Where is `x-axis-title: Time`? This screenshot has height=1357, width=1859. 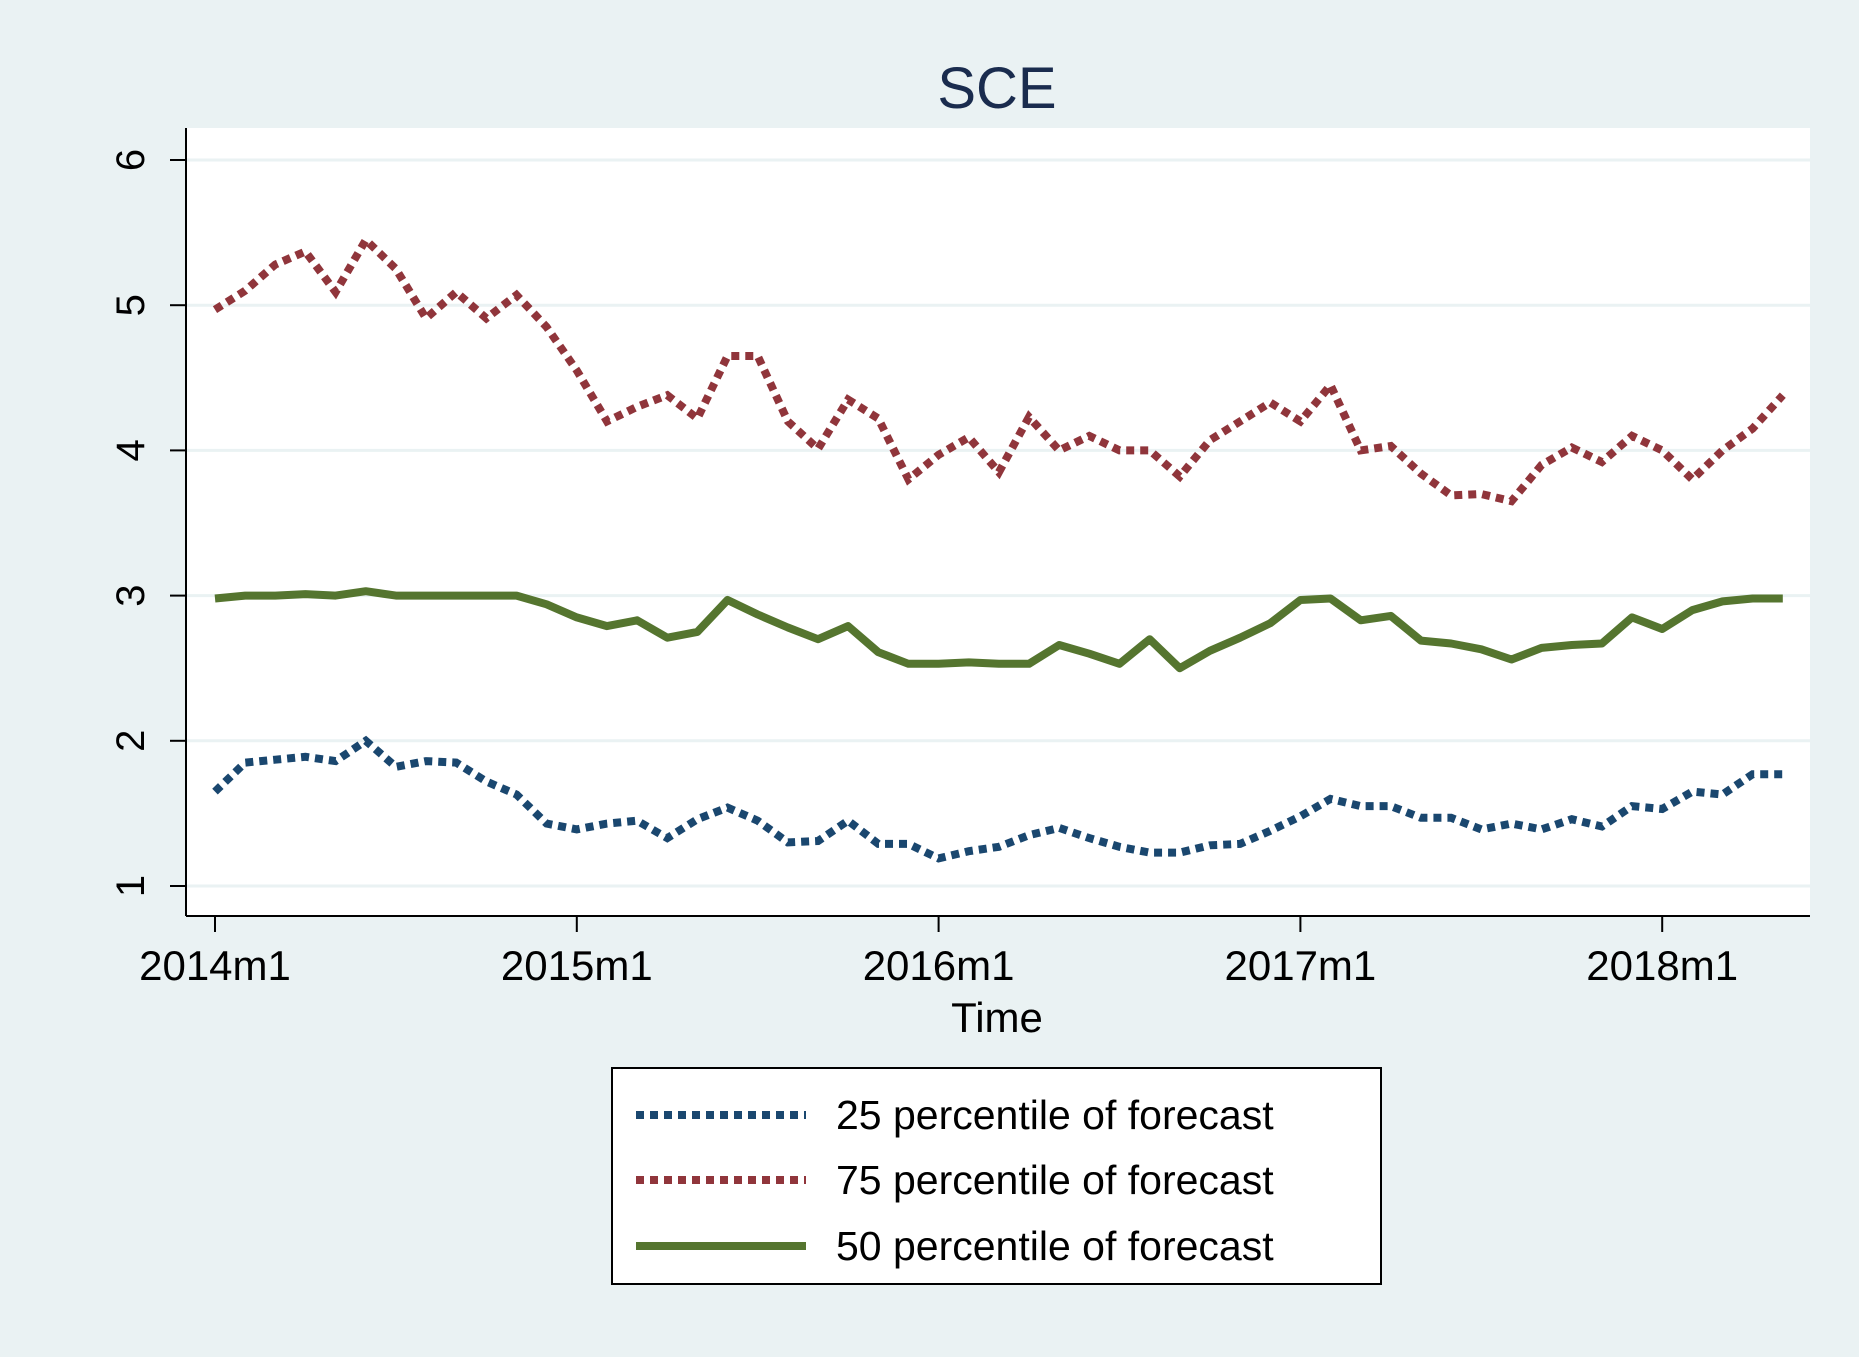 x-axis-title: Time is located at coordinates (997, 1017).